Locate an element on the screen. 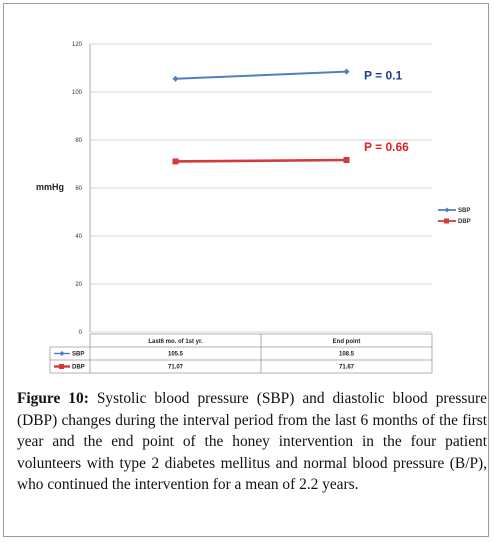 The width and height of the screenshot is (494, 543). legend: SBP DBP is located at coordinates (454, 216).